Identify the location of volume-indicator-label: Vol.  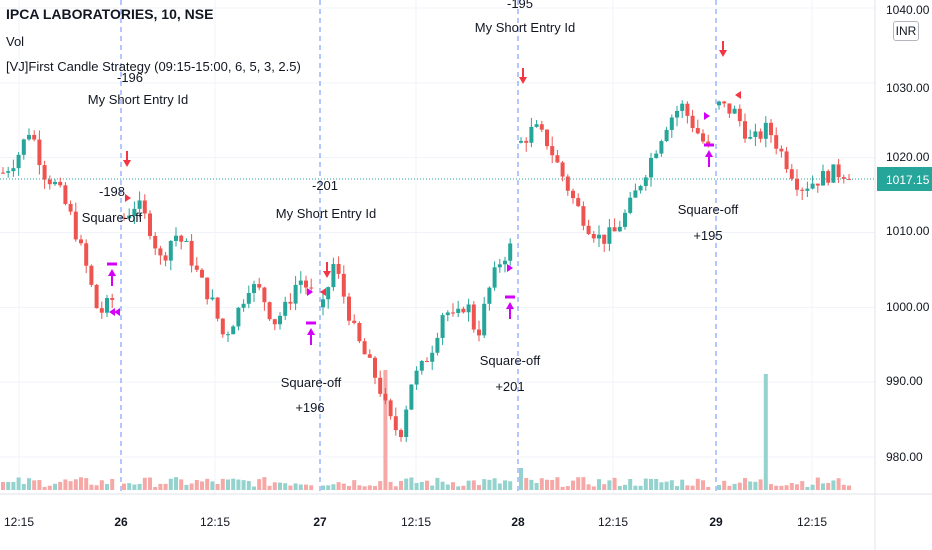
(15, 41).